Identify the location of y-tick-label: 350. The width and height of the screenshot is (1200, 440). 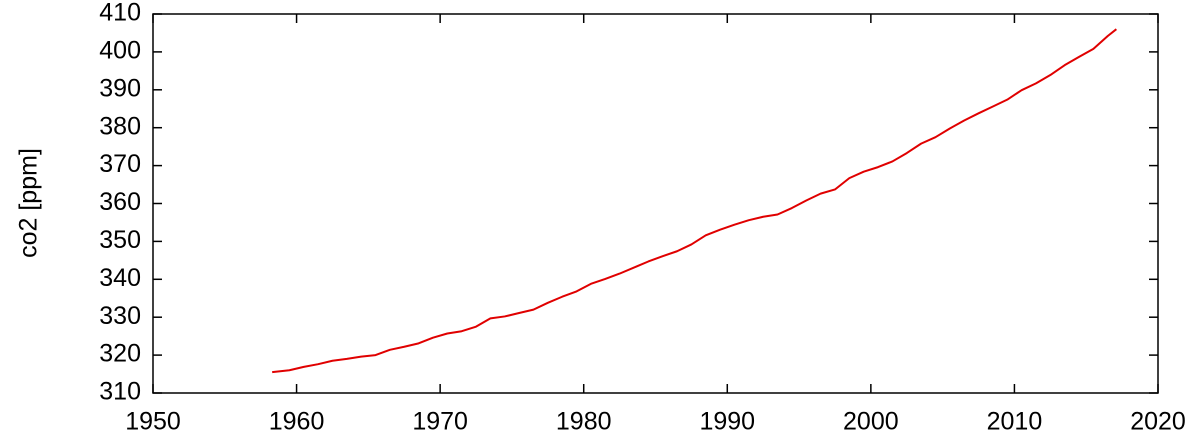
(120, 240).